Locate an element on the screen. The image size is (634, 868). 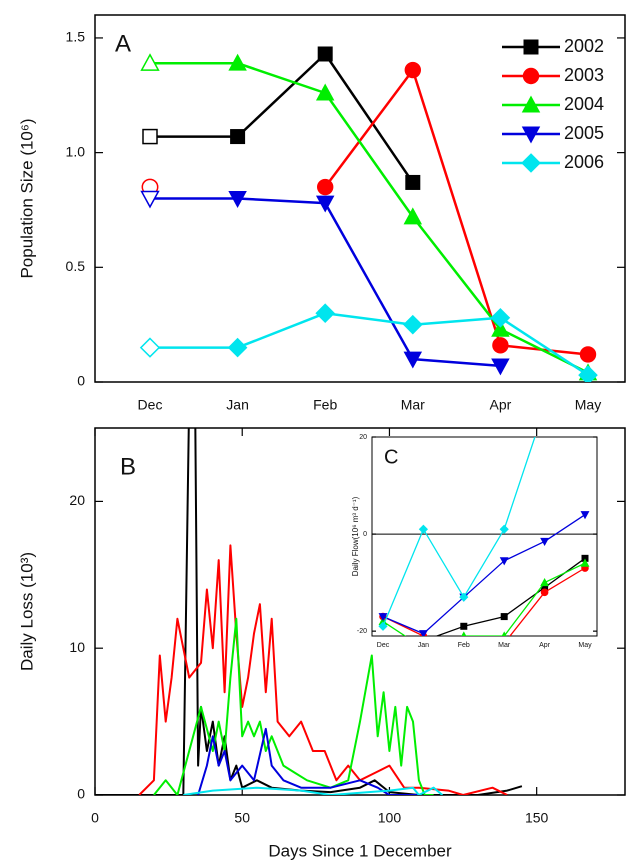
legend-label: 2004 is located at coordinates (584, 104).